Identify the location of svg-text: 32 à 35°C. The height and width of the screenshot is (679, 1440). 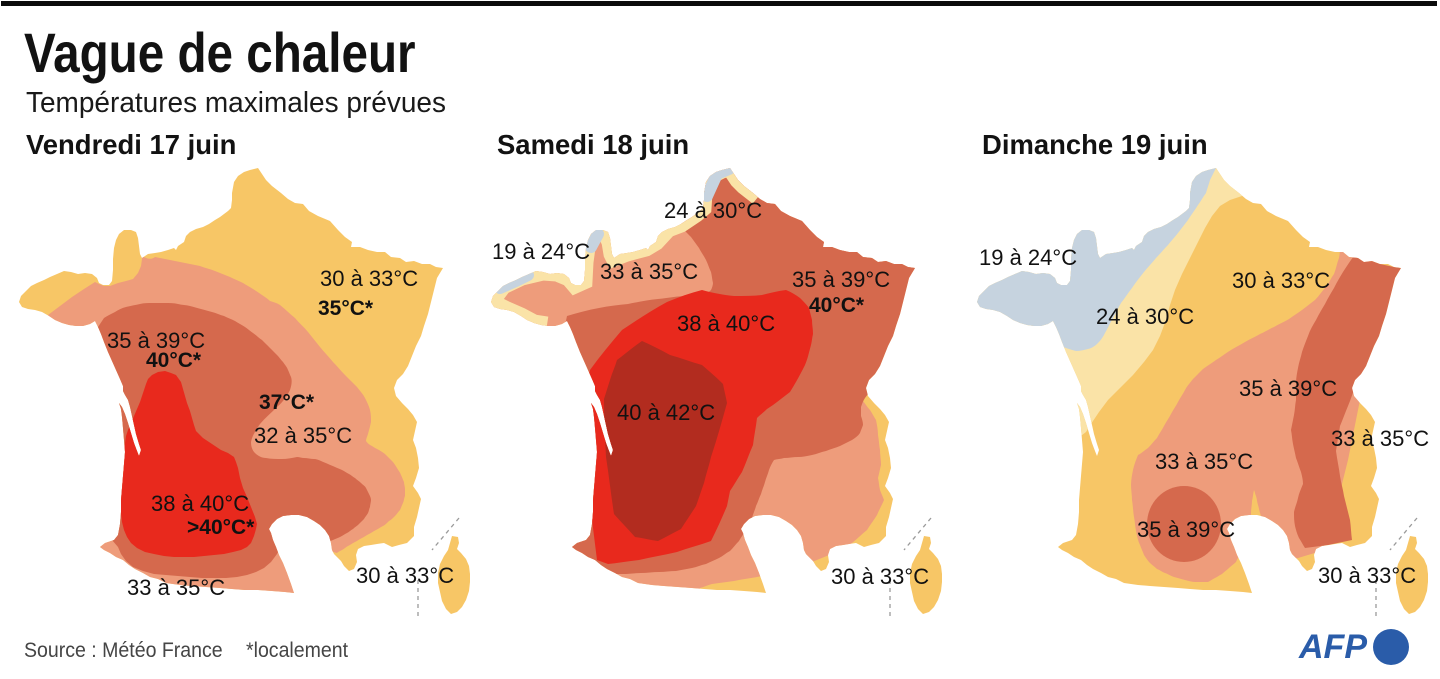
(303, 435).